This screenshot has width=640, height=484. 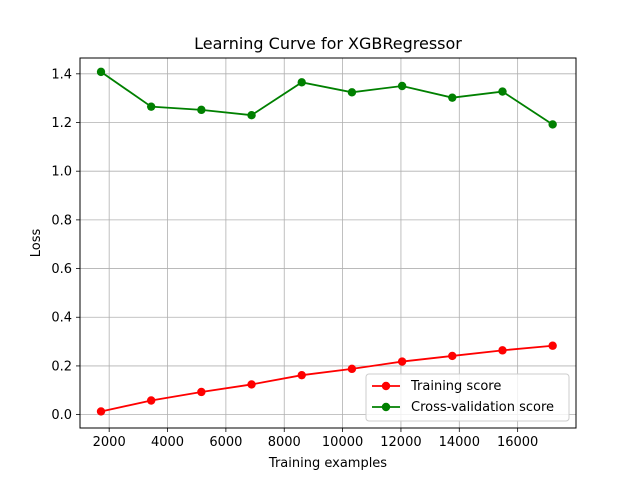 I want to click on y-tick-label: 1.2, so click(x=61, y=123).